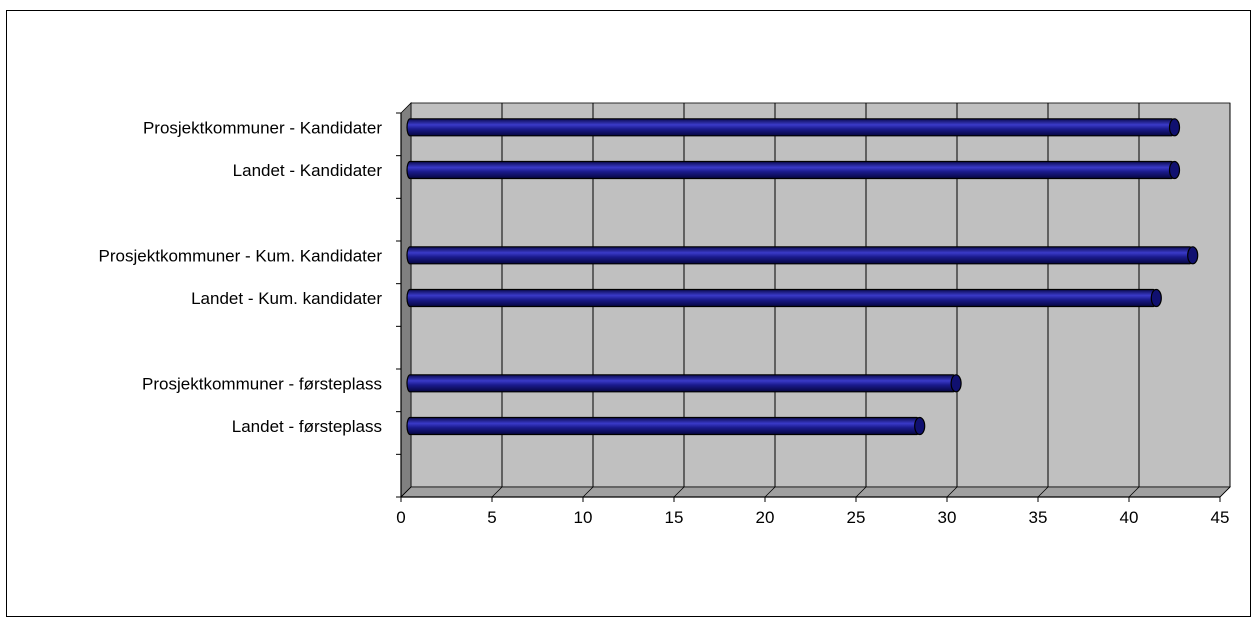 The image size is (1260, 624). Describe the element at coordinates (400, 517) in the screenshot. I see `x-tick-label: 0` at that location.